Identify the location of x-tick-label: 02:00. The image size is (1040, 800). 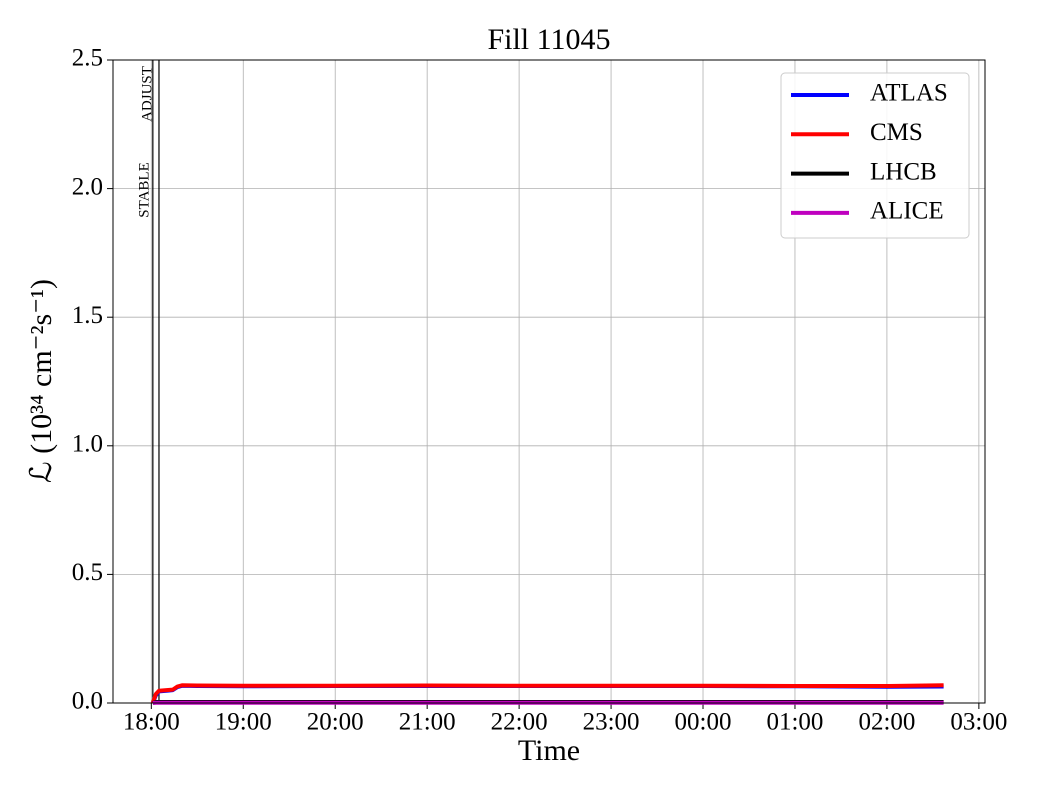
(886, 722).